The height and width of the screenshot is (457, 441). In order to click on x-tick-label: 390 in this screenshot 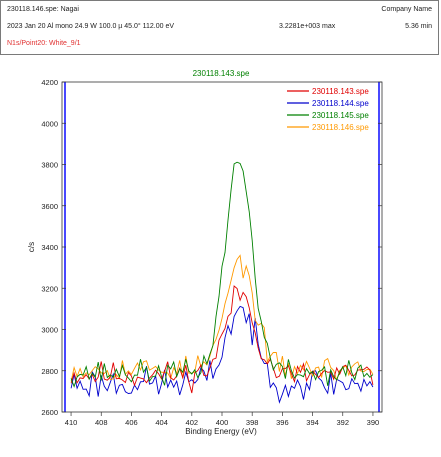, I will do `click(373, 422)`.